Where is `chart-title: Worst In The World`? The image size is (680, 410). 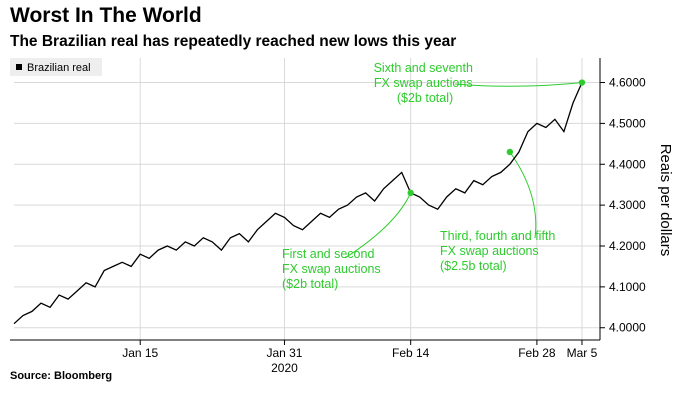 chart-title: Worst In The World is located at coordinates (106, 15).